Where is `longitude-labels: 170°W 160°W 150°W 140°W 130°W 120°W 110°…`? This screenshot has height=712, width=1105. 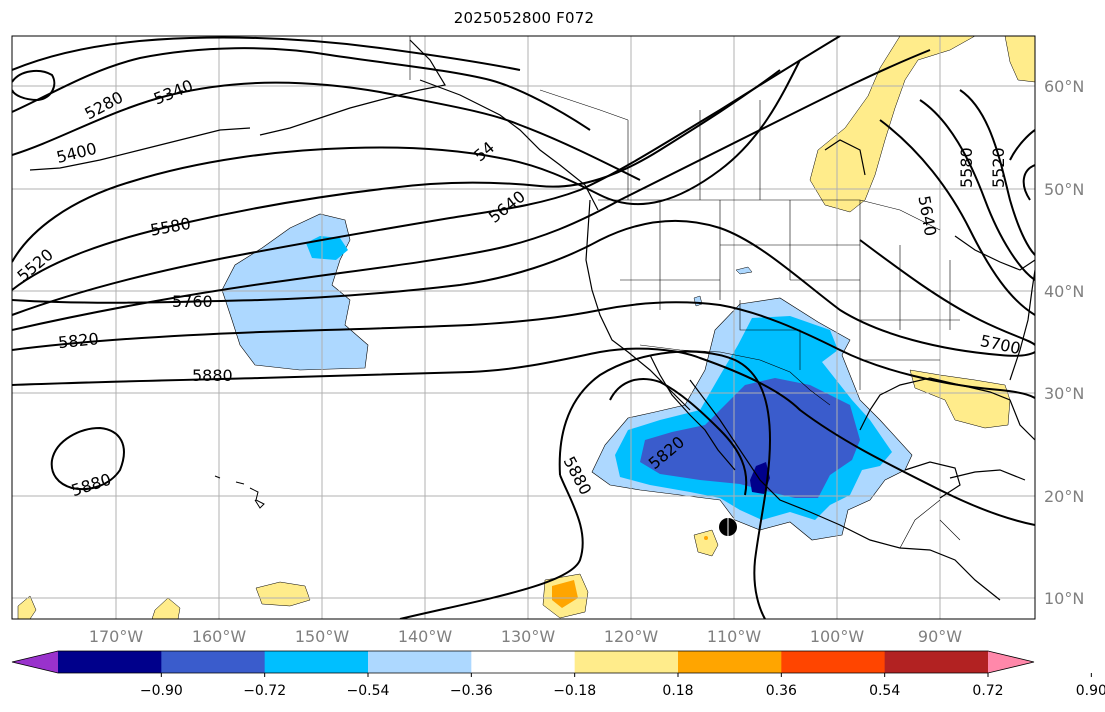
longitude-labels: 170°W 160°W 150°W 140°W 130°W 120°W 110°… is located at coordinates (525, 636).